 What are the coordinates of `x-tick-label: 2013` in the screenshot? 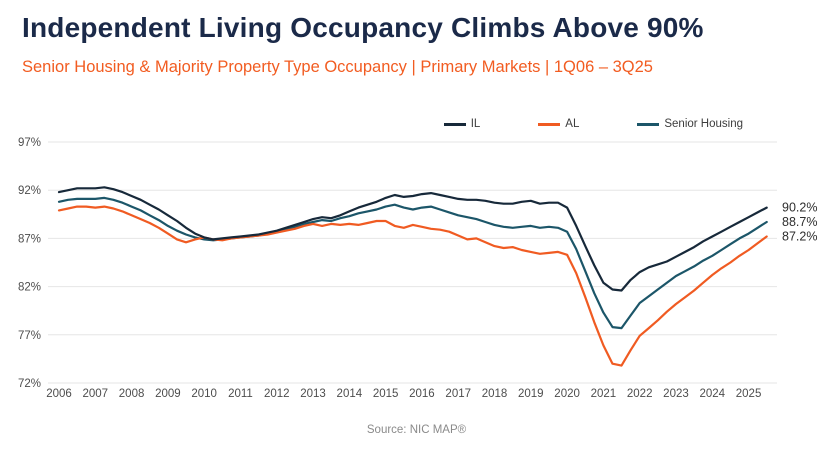 It's located at (313, 394).